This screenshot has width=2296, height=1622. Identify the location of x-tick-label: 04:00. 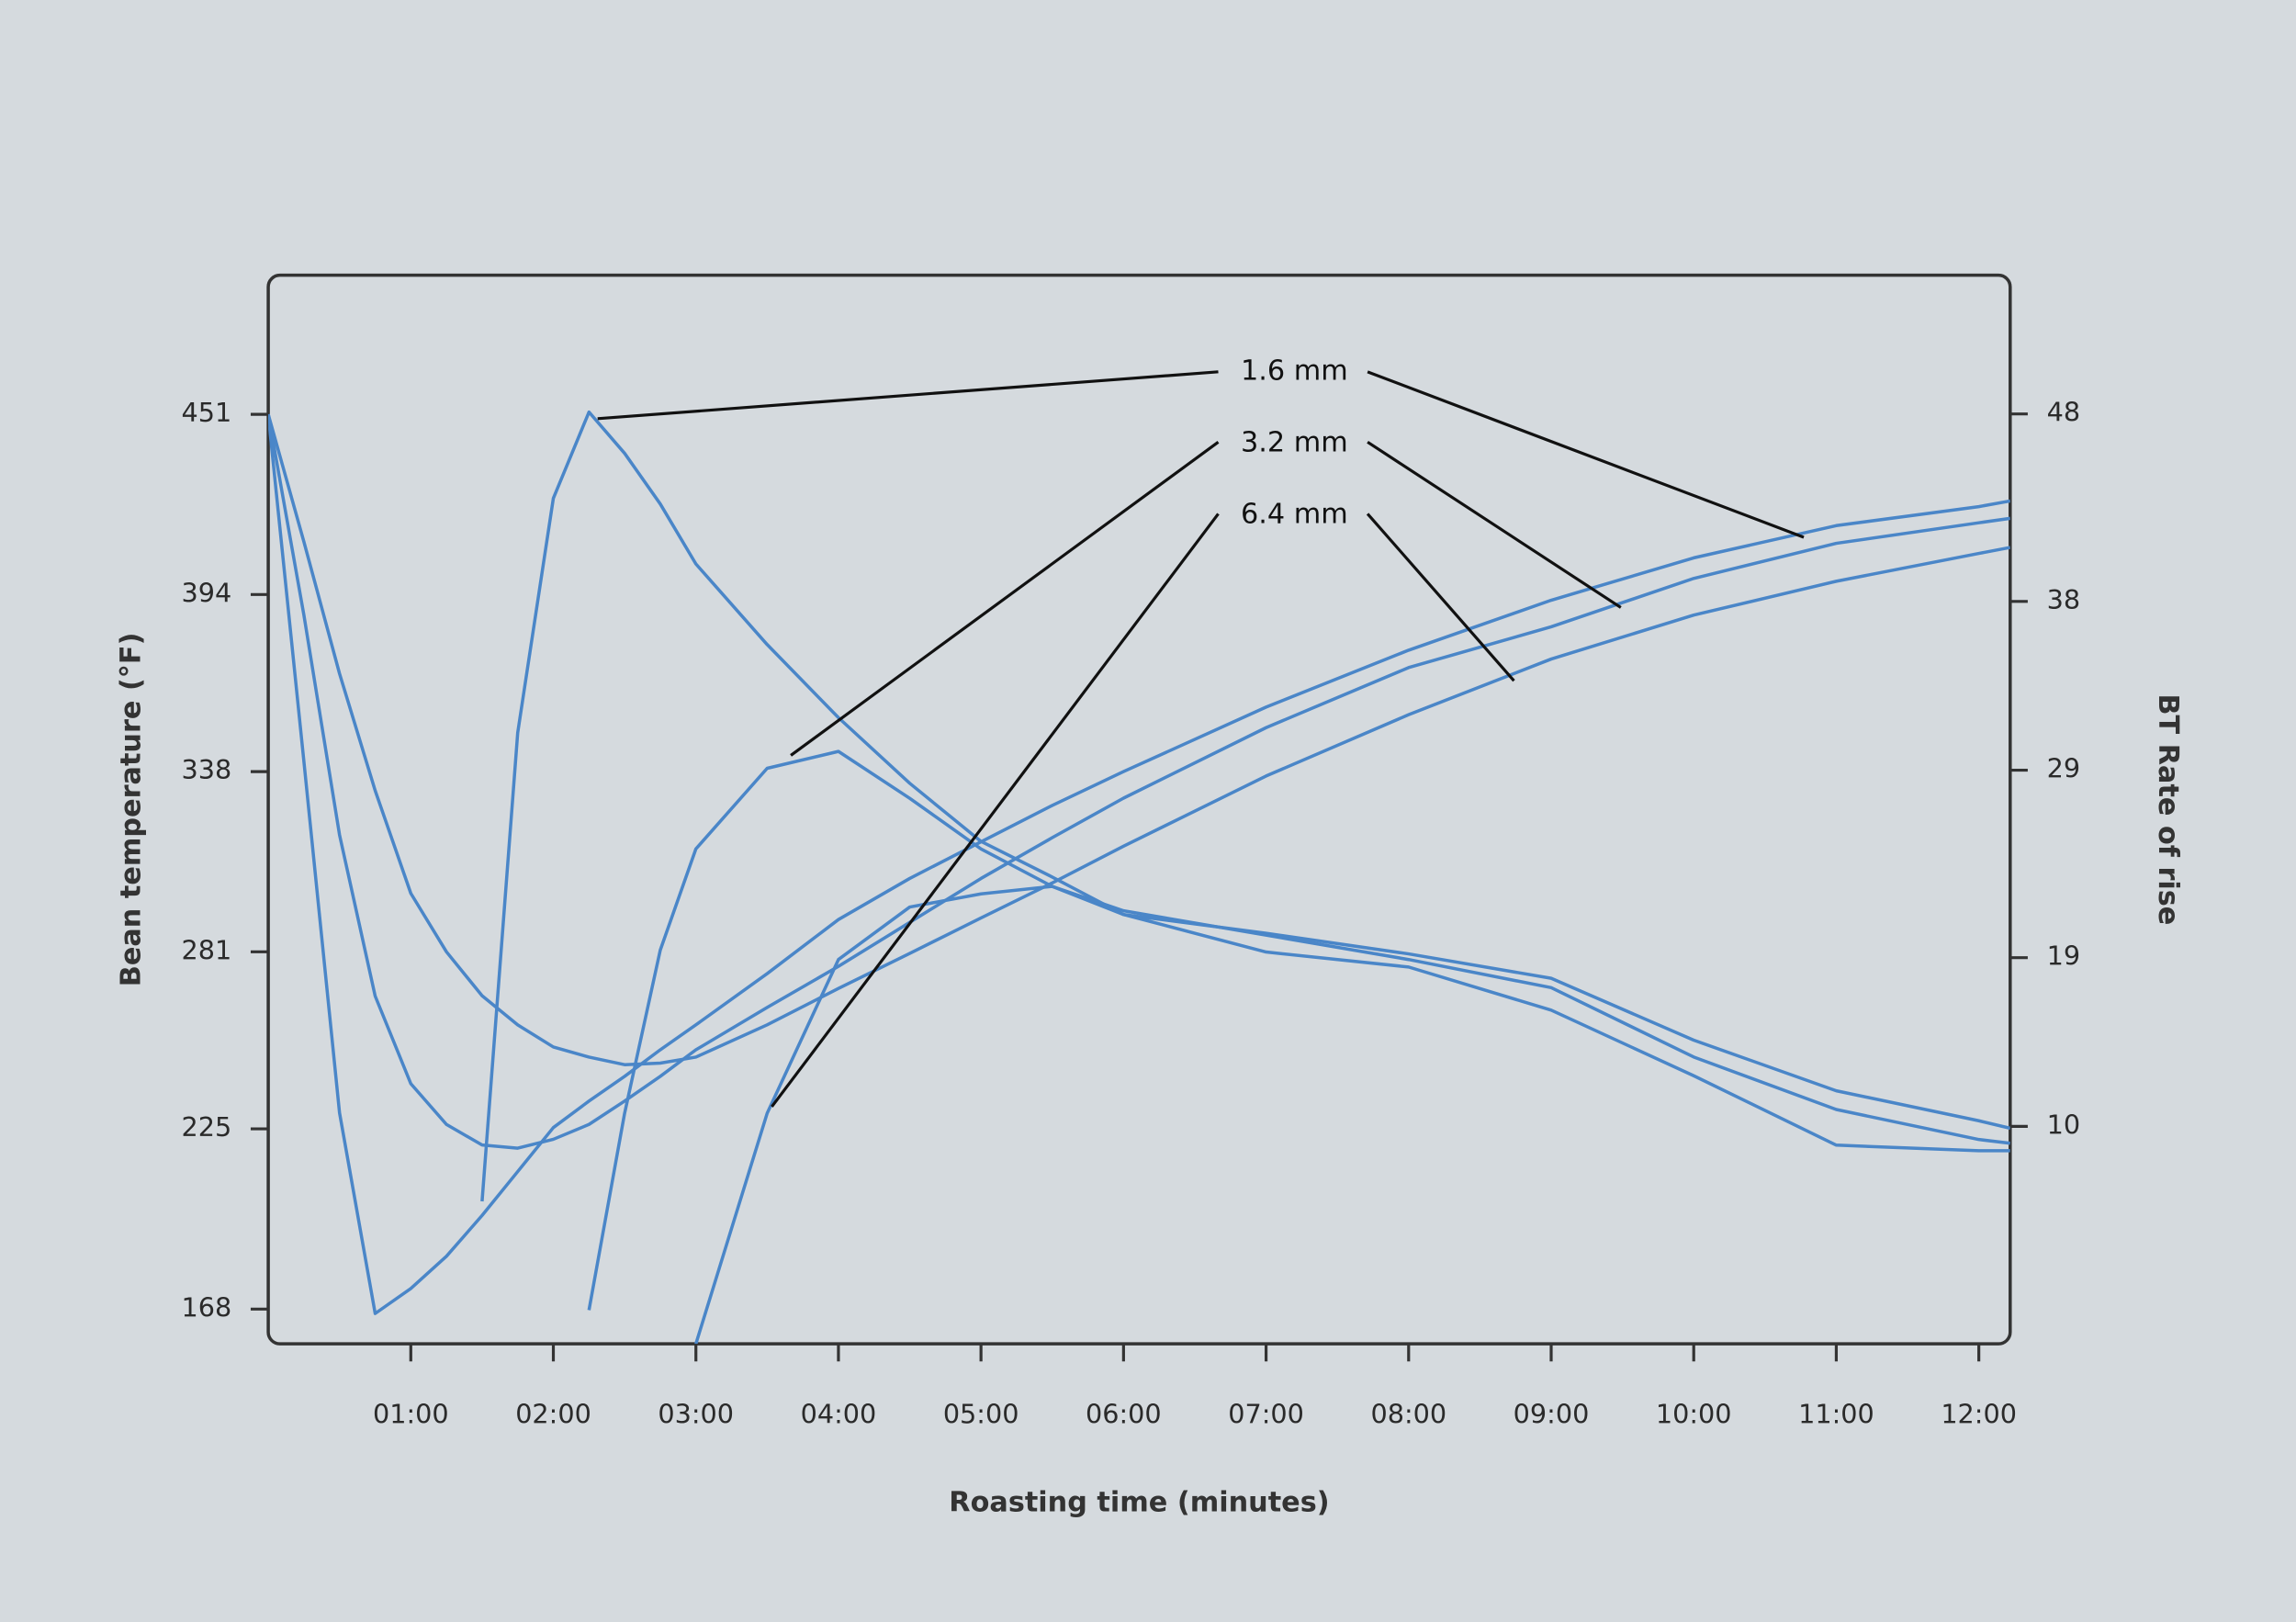
(839, 1413).